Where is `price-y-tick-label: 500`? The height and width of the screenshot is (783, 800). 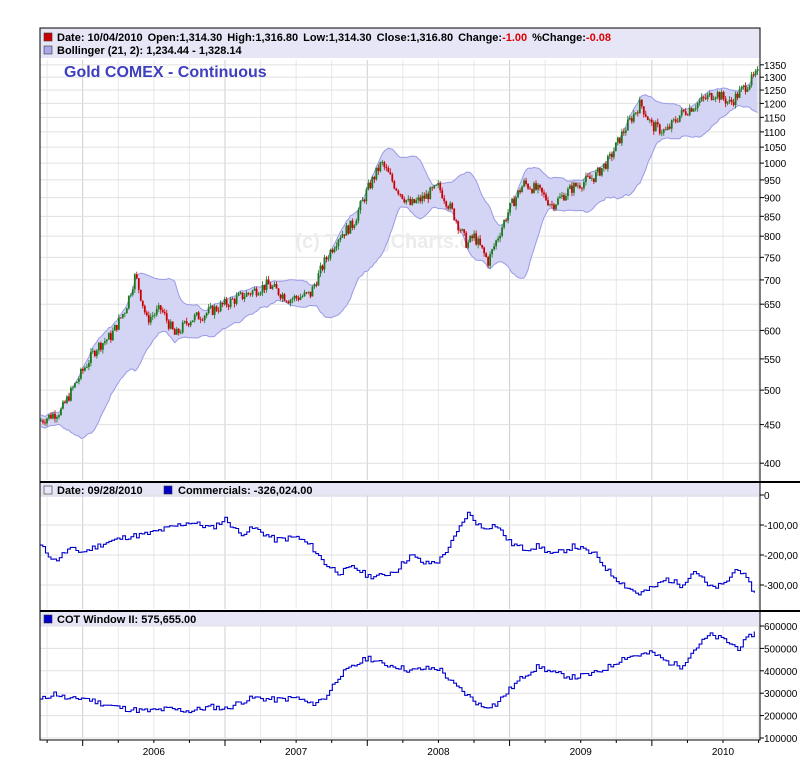
price-y-tick-label: 500 is located at coordinates (772, 391).